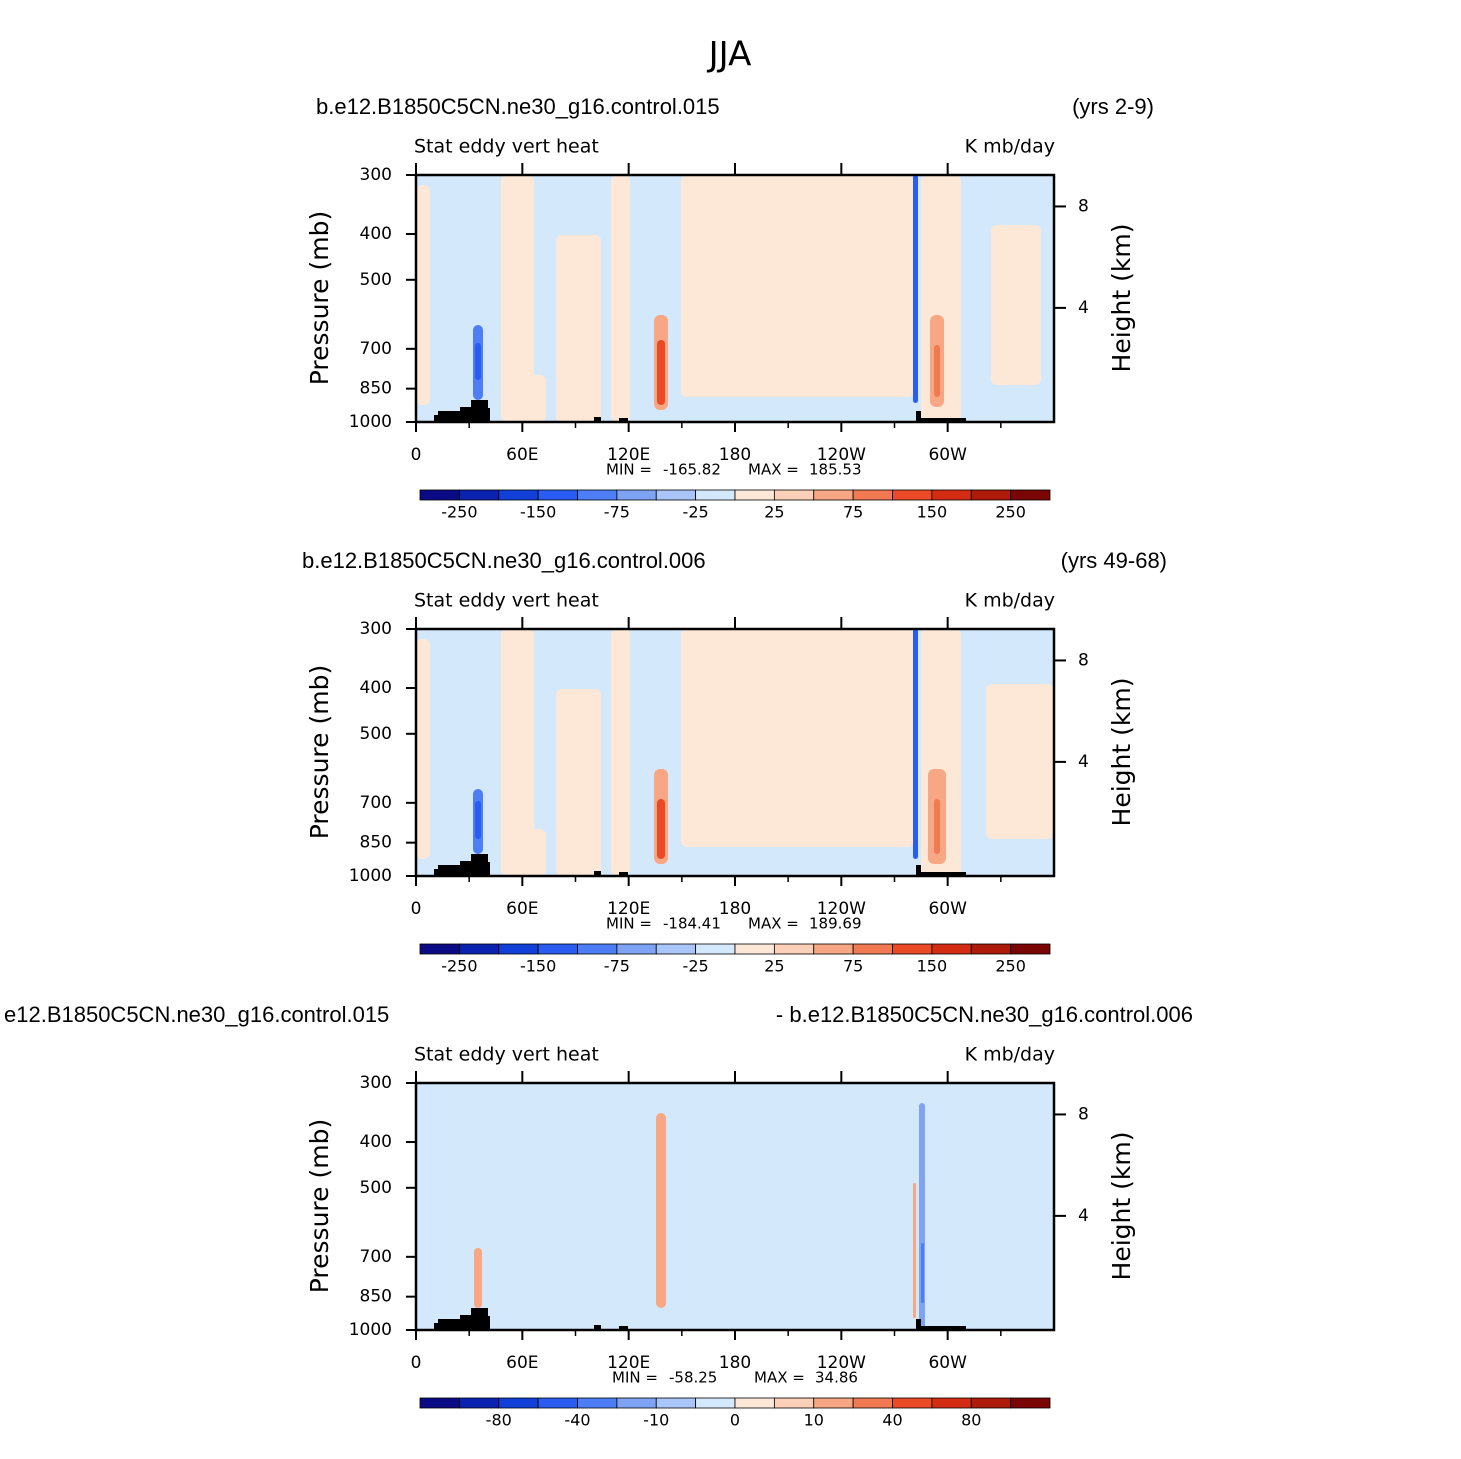  I want to click on max-value: 189.69, so click(835, 924).